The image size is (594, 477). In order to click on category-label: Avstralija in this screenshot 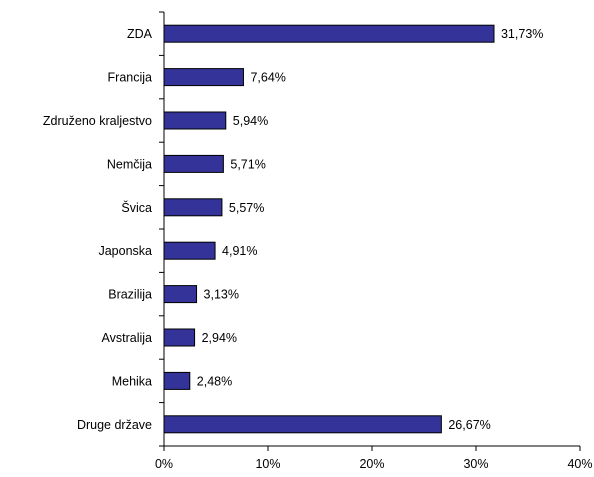, I will do `click(127, 338)`.